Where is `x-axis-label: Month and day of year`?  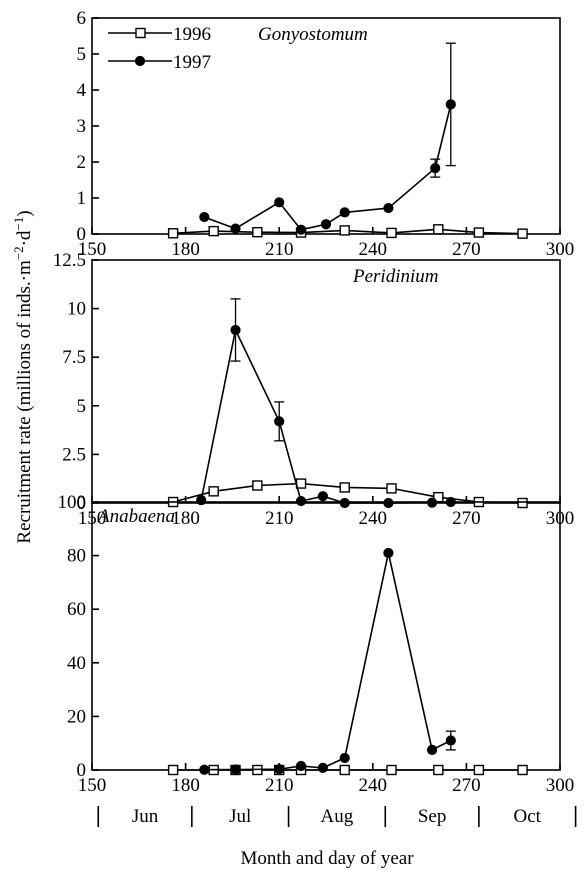 x-axis-label: Month and day of year is located at coordinates (327, 858).